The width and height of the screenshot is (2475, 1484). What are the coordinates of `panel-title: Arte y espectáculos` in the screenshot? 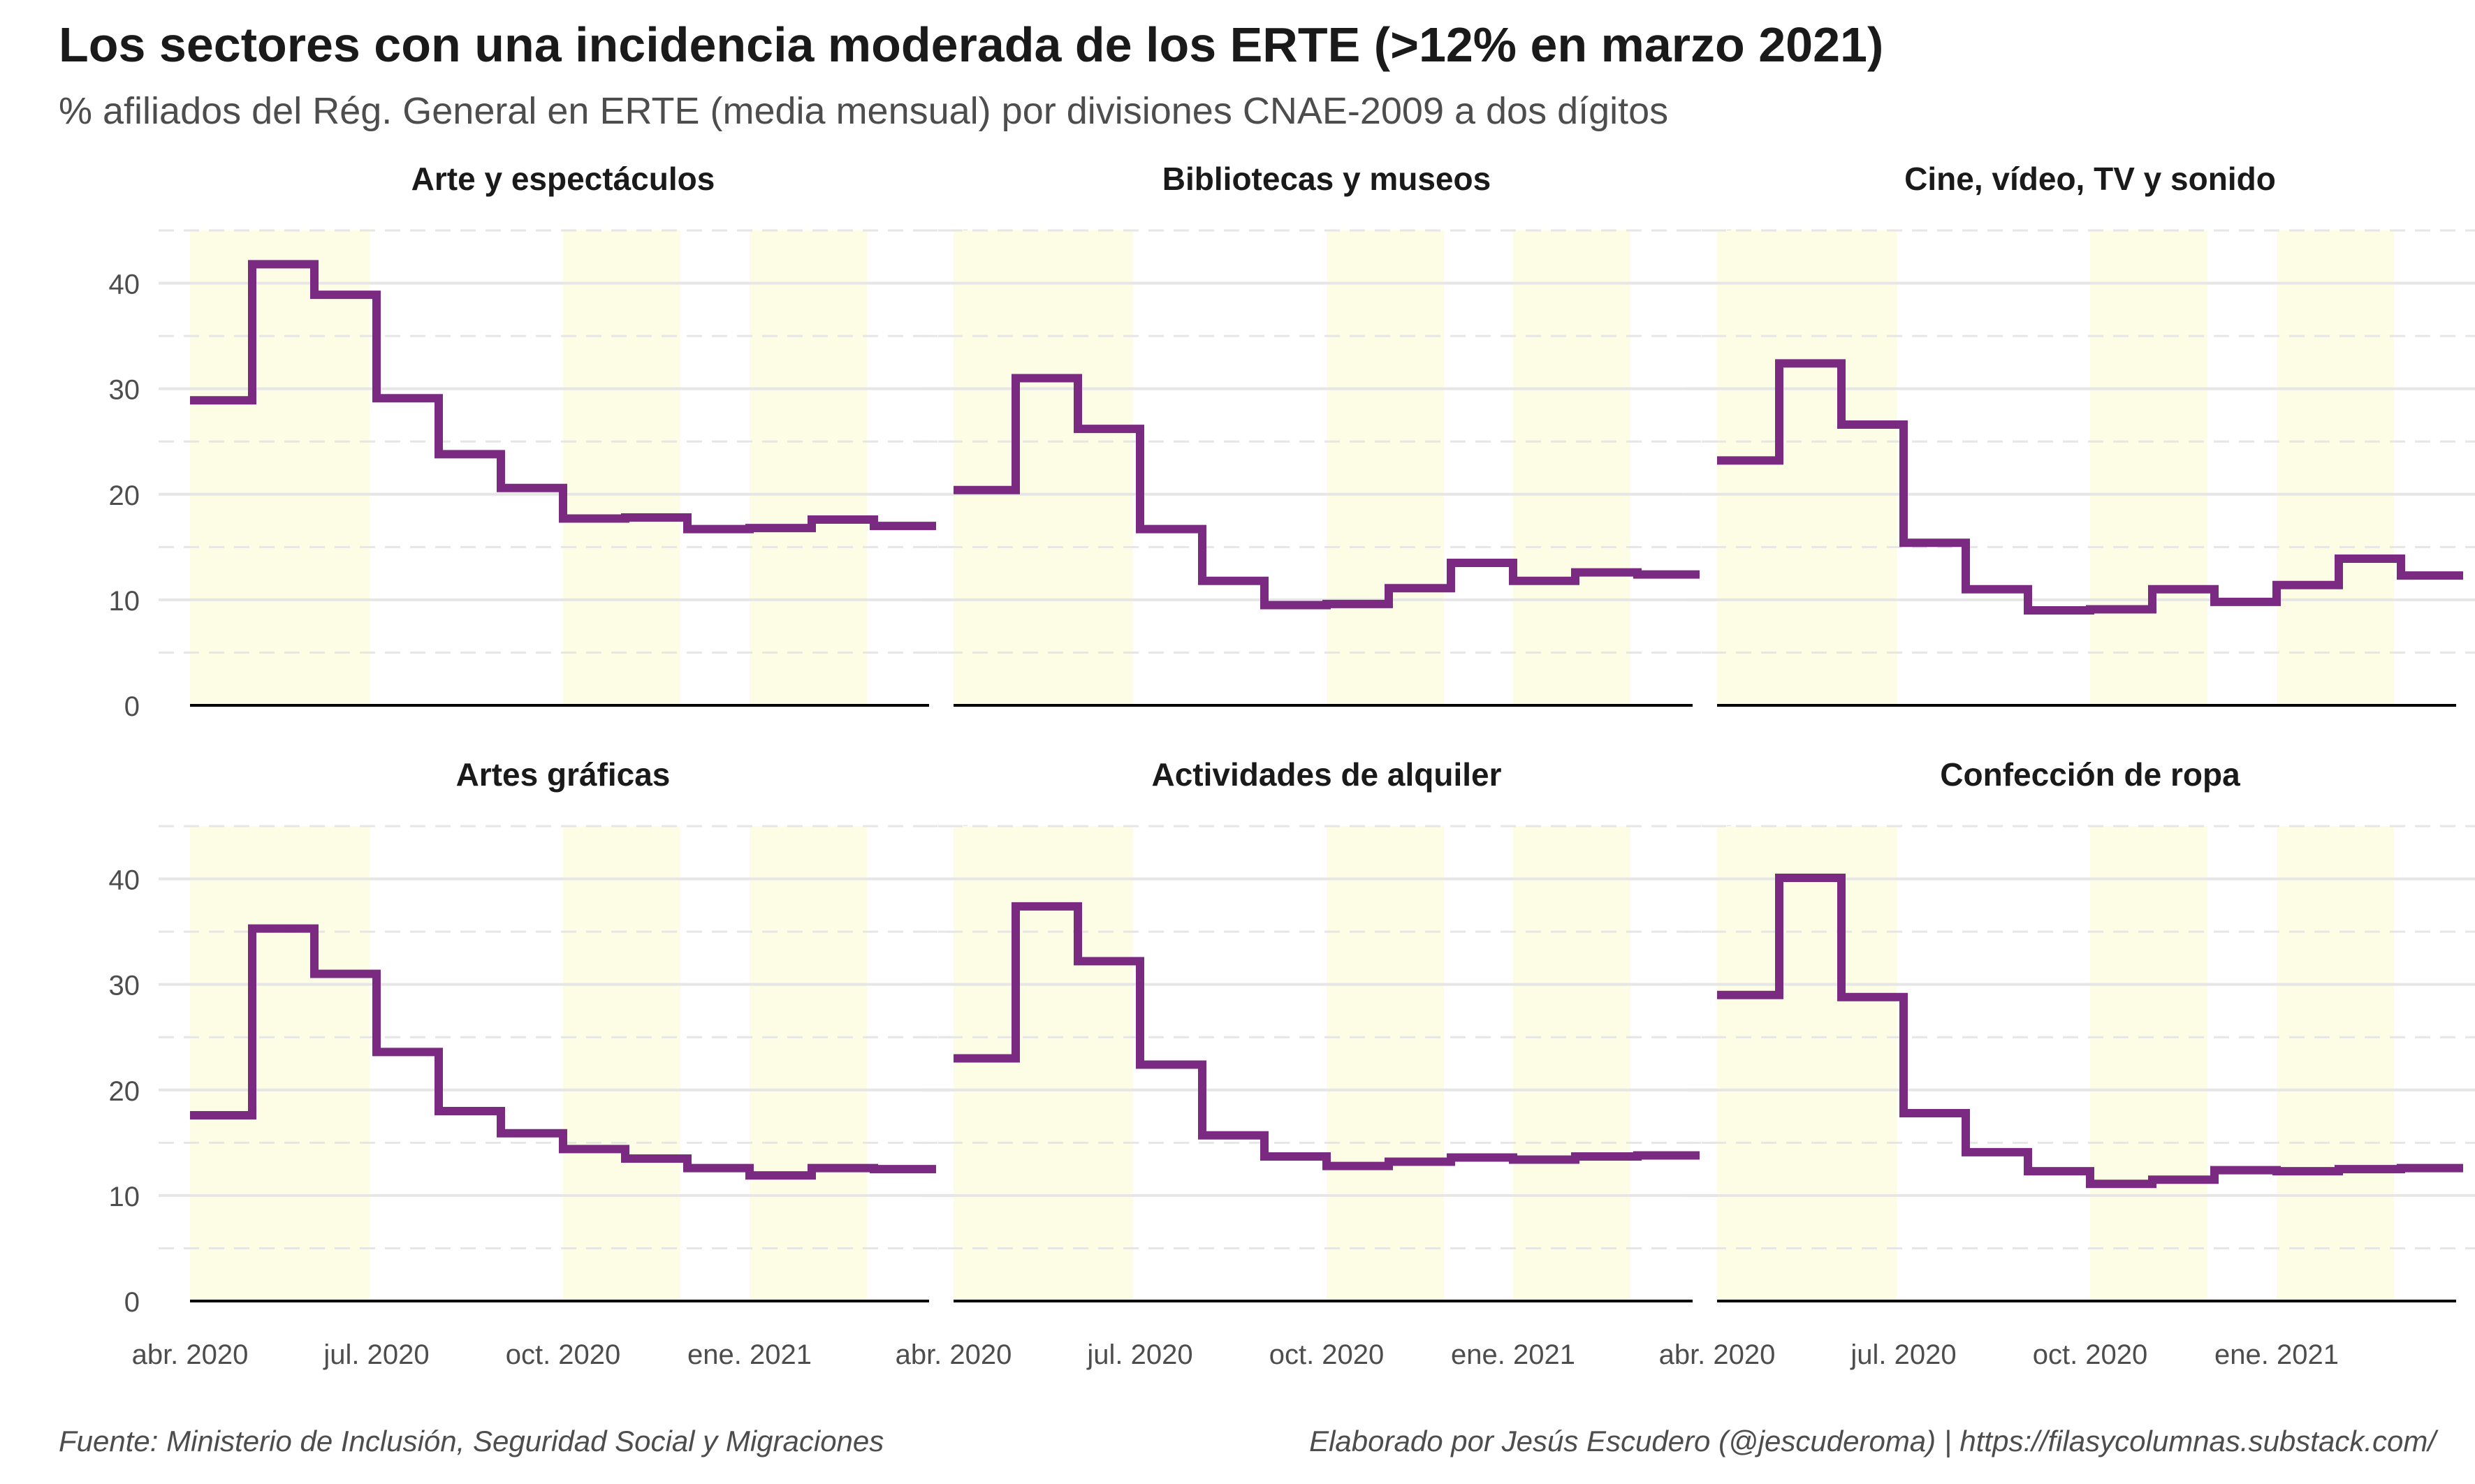 It's located at (563, 179).